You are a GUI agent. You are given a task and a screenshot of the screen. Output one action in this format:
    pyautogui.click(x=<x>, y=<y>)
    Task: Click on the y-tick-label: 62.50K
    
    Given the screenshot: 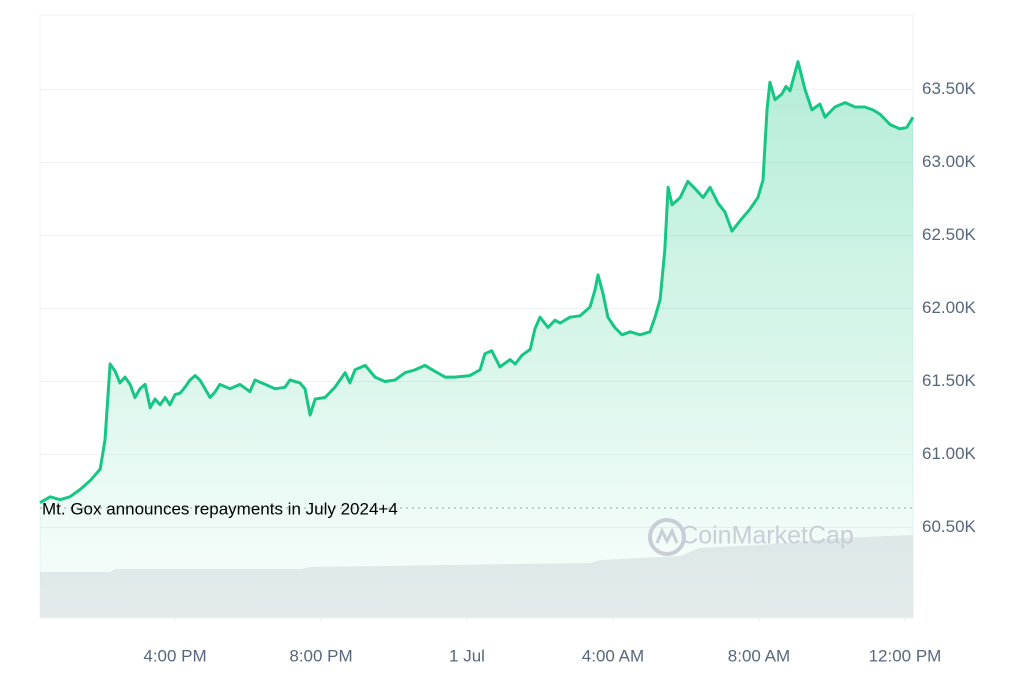 What is the action you would take?
    pyautogui.click(x=949, y=234)
    